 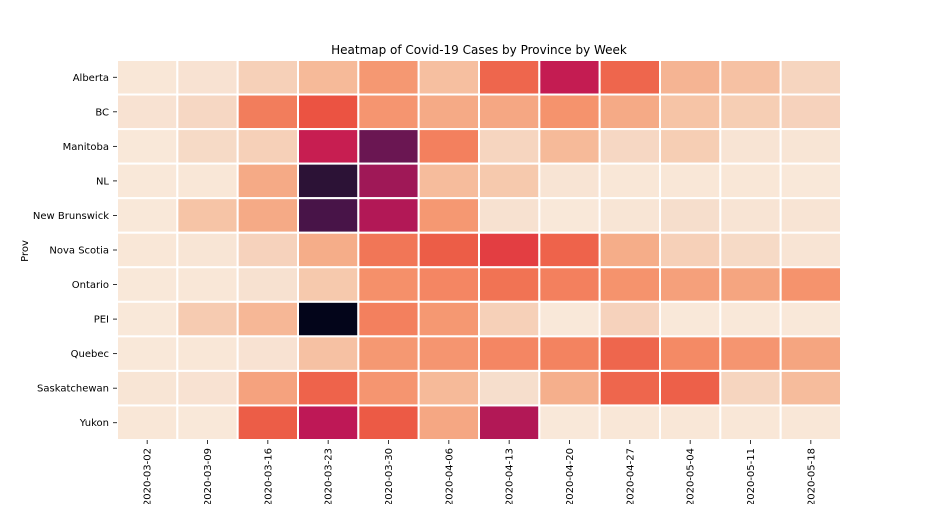 I want to click on y-tick-label: Yukon, so click(x=94, y=423).